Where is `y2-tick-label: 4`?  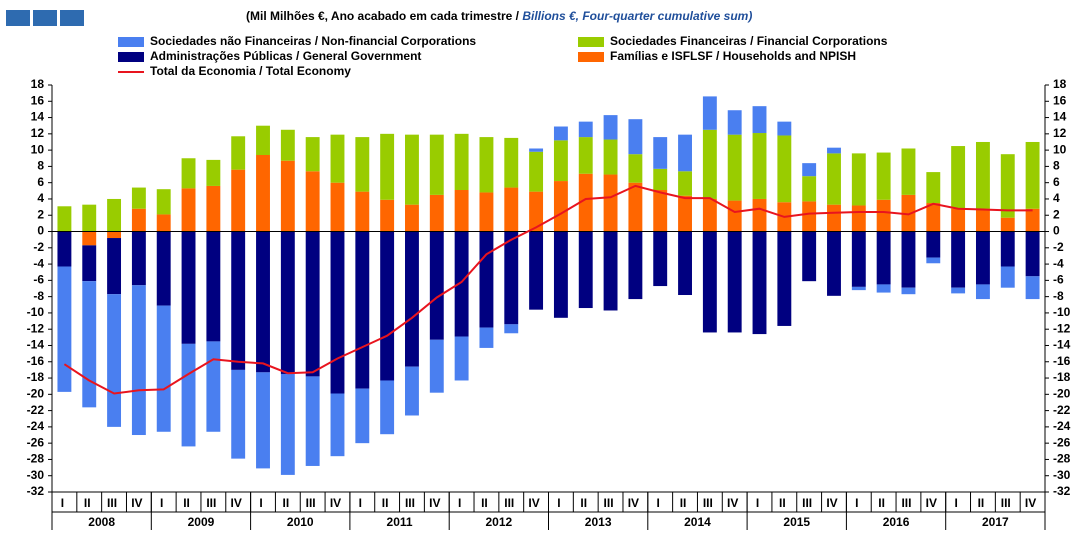 y2-tick-label: 4 is located at coordinates (1056, 198).